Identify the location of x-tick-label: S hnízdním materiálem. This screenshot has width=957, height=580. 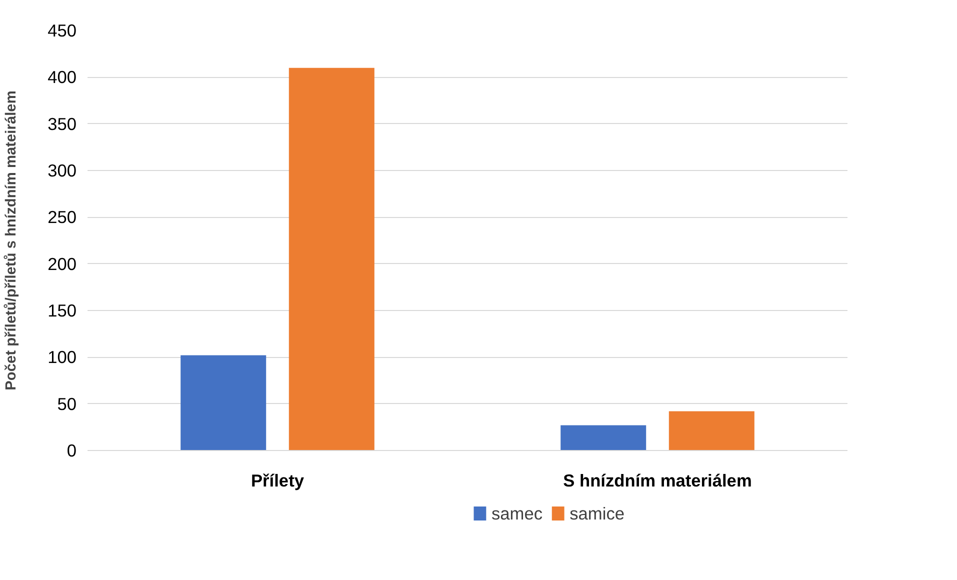
(657, 480).